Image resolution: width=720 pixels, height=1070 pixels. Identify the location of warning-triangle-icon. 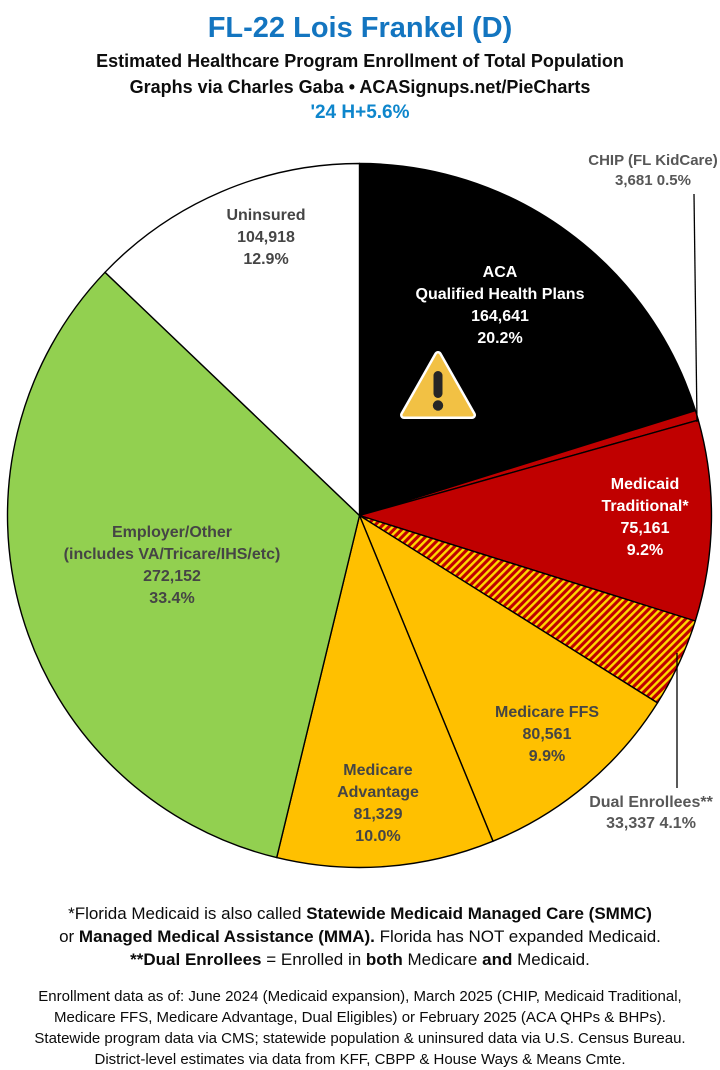
(438, 387).